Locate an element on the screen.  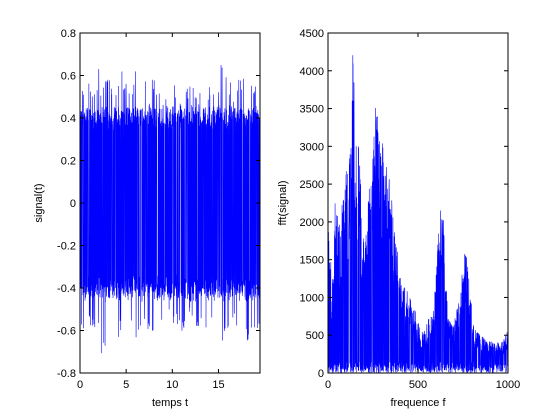
left-y-tick-label: 0 is located at coordinates (73, 204).